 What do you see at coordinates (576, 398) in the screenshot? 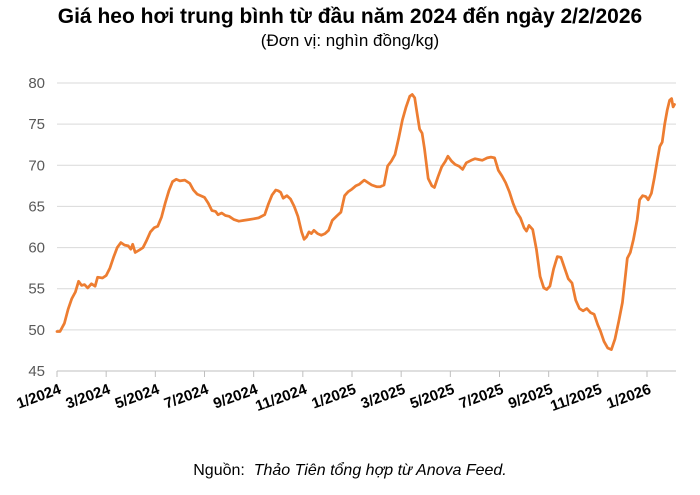
I see `x-axis-tick-label: 11/2025` at bounding box center [576, 398].